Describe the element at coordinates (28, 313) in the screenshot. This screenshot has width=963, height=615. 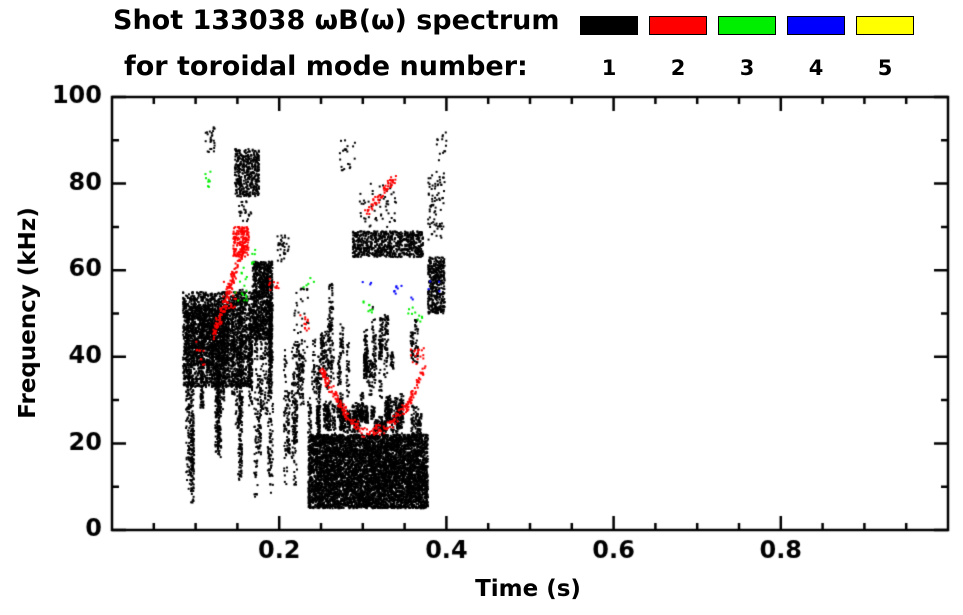
I see `y-axis-label: Frequency (kHz)` at that location.